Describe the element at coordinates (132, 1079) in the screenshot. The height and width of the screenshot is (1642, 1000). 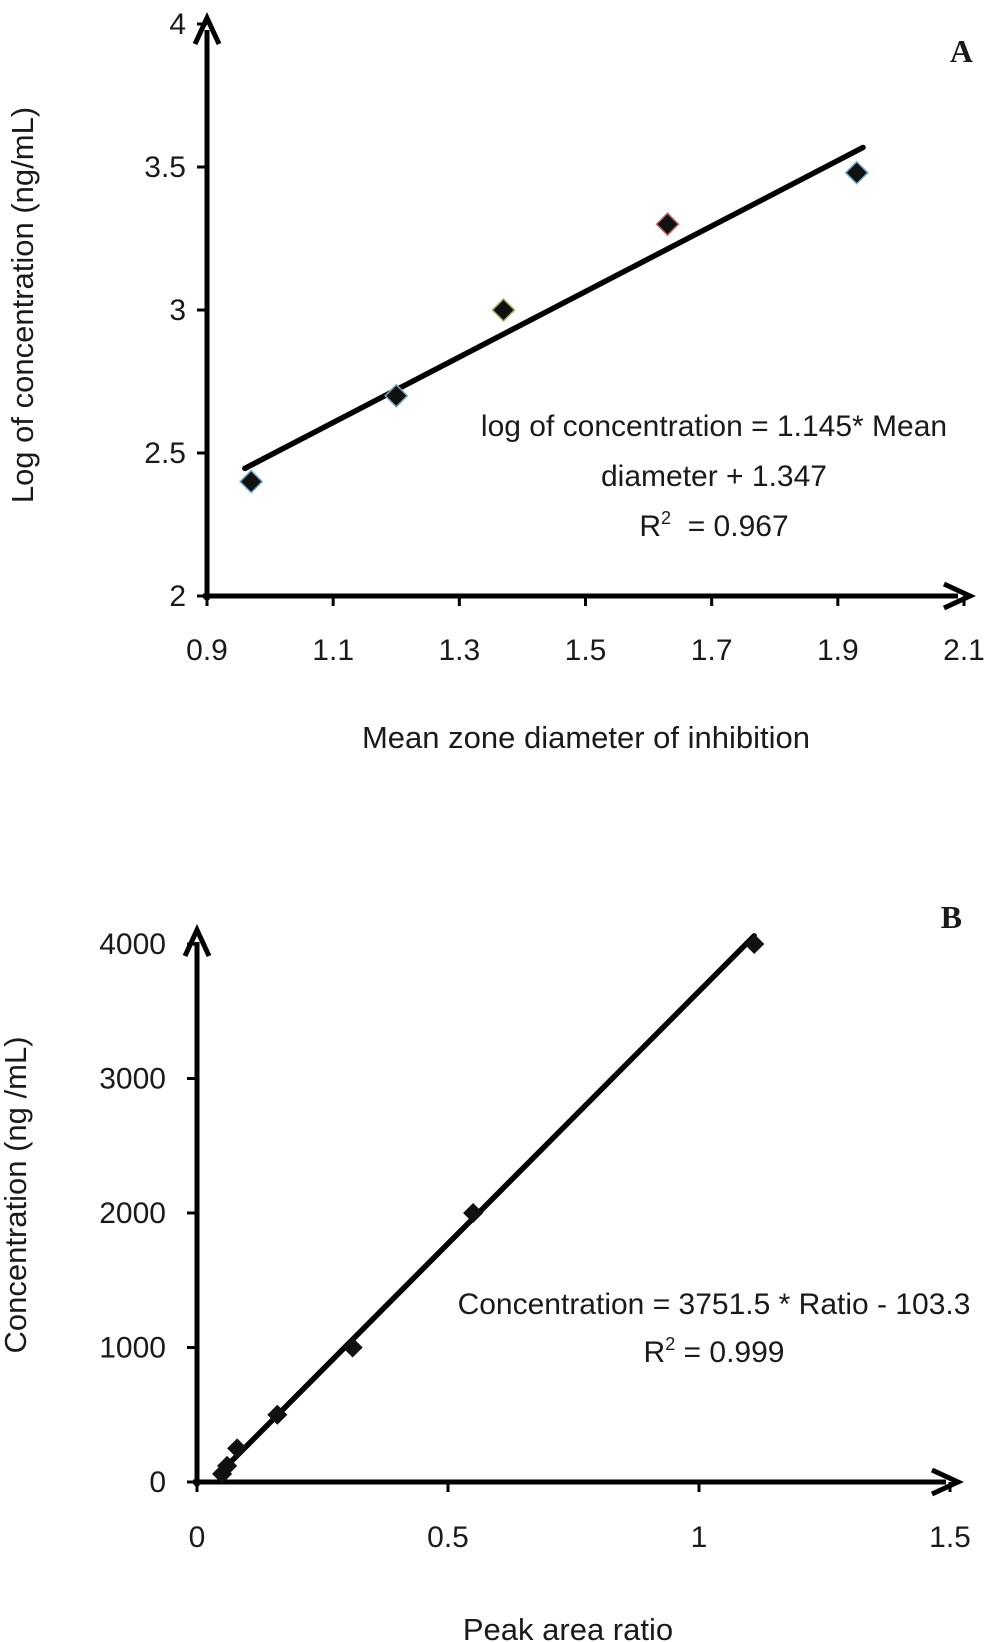
I see `y-tick-label: 3000` at that location.